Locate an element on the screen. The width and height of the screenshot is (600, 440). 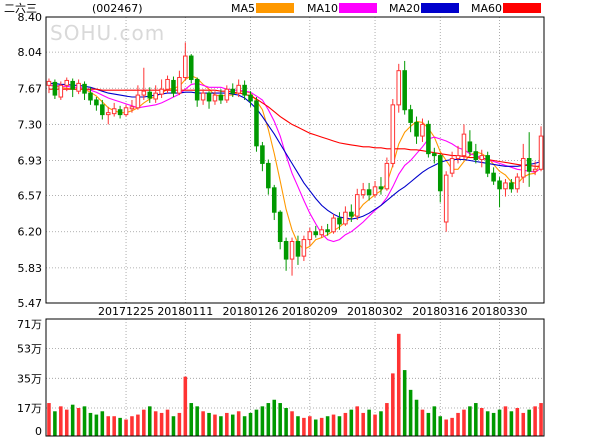
date-tick-label: 20180111 is located at coordinates (185, 311).